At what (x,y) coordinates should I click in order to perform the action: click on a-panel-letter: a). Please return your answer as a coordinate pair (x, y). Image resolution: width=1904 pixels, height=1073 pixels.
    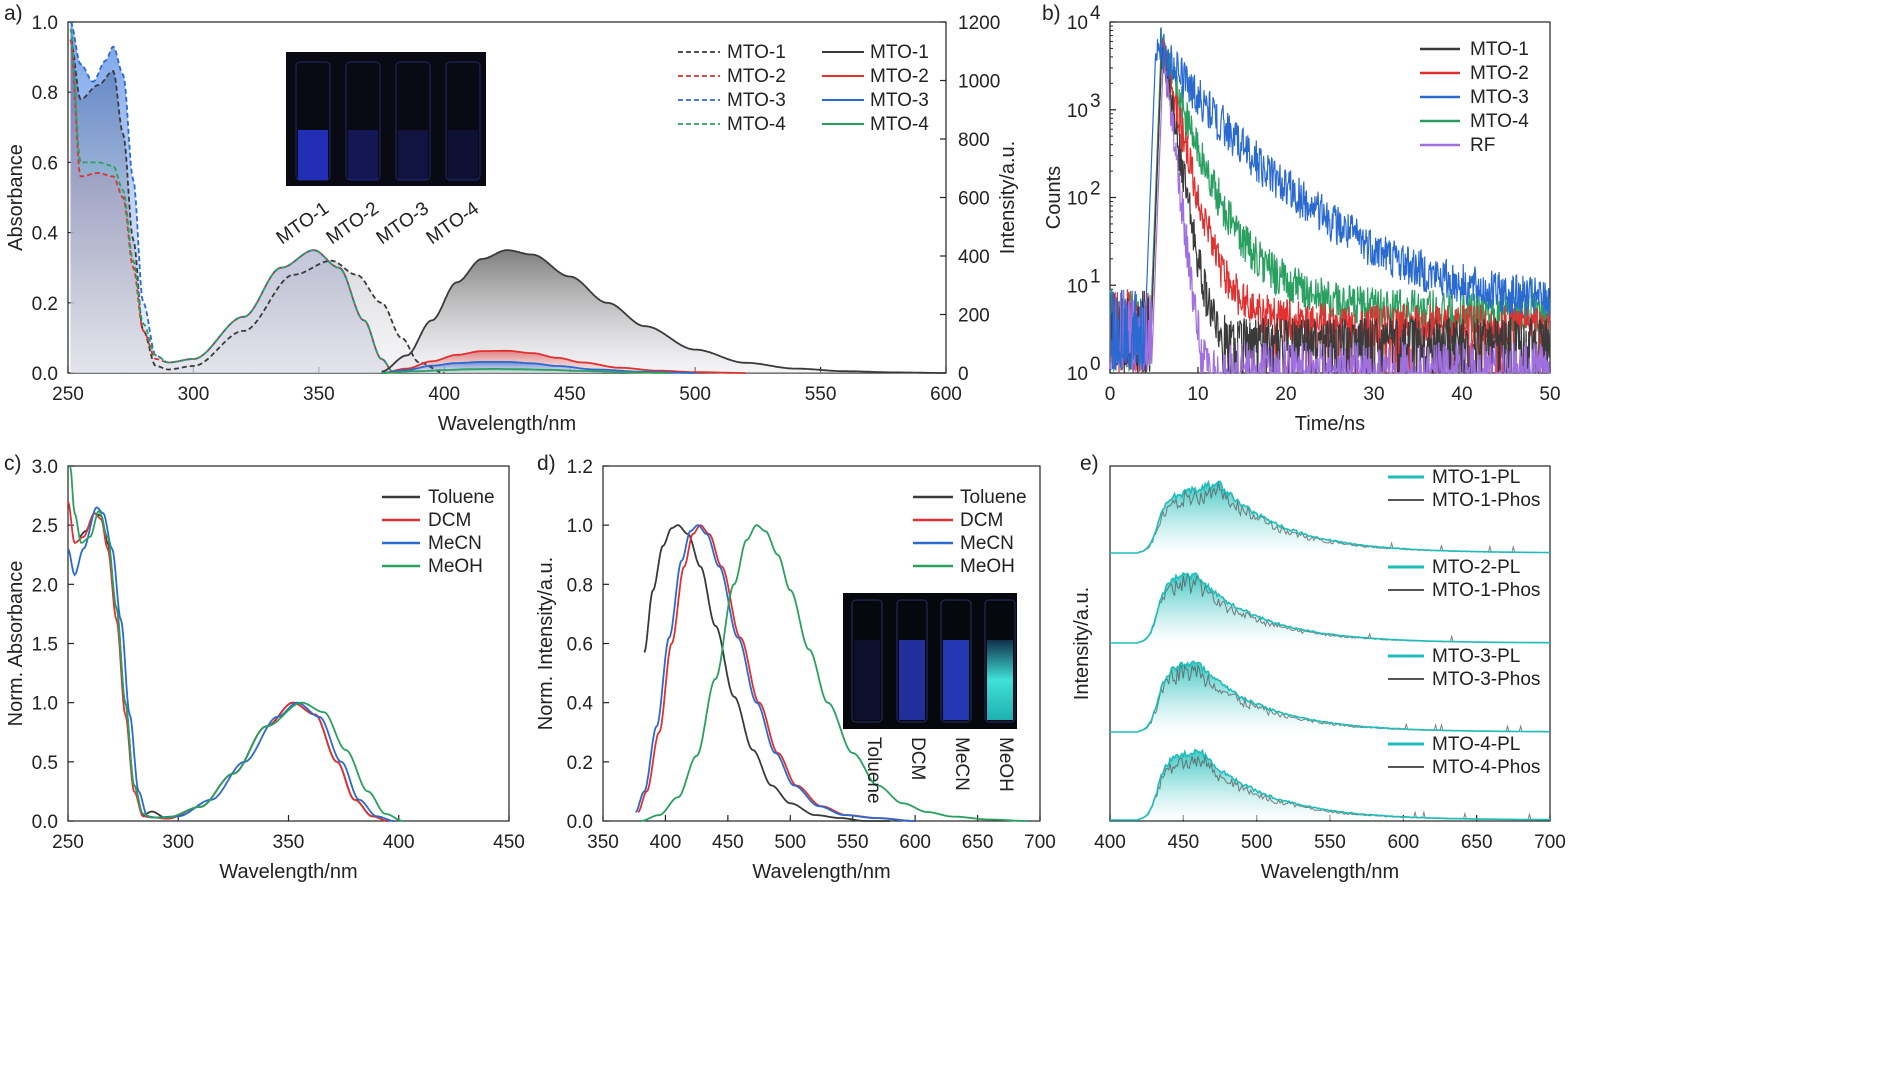
    Looking at the image, I should click on (13, 13).